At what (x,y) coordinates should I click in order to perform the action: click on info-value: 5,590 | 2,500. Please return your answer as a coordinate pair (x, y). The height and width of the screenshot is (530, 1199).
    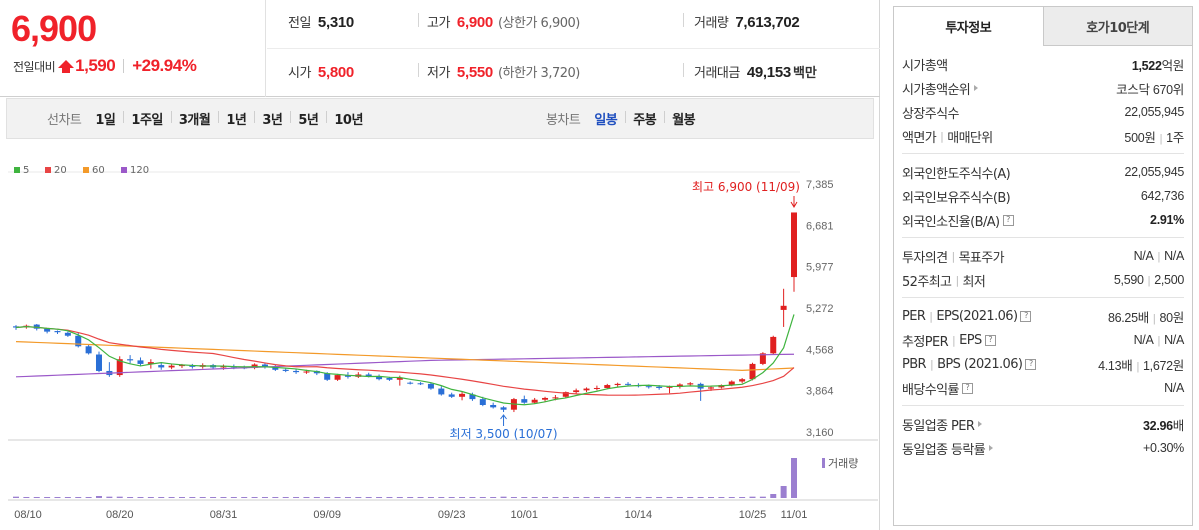
    Looking at the image, I should click on (1149, 280).